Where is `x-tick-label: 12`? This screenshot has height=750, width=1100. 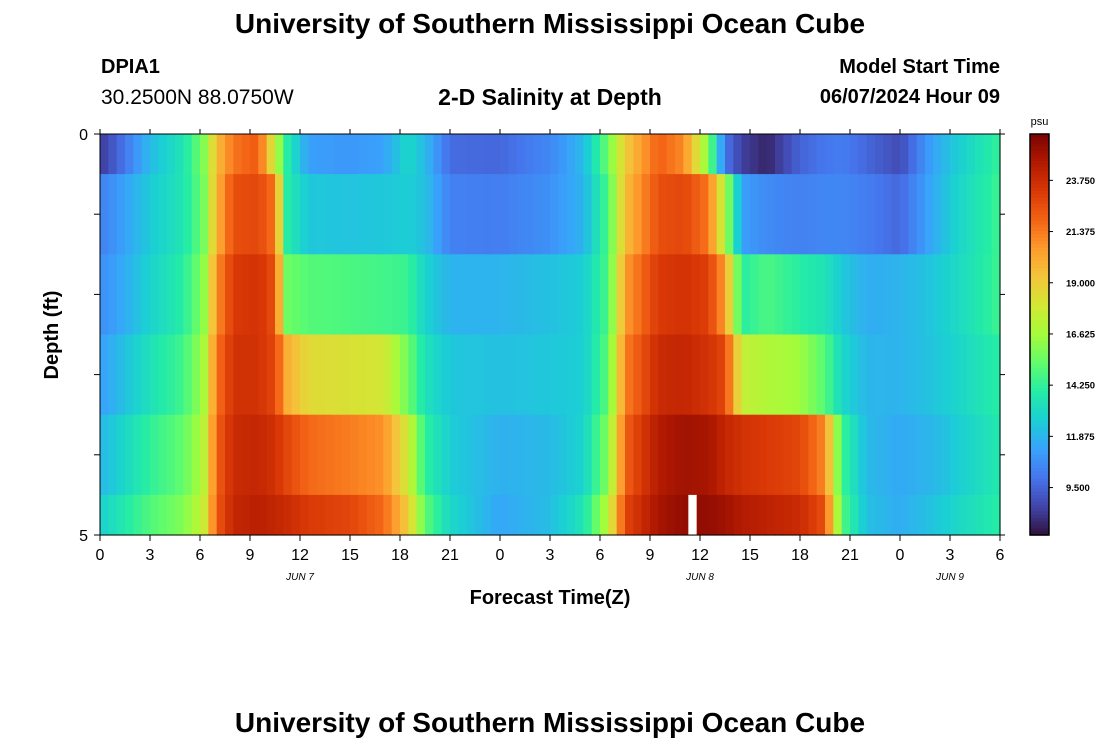 x-tick-label: 12 is located at coordinates (300, 555).